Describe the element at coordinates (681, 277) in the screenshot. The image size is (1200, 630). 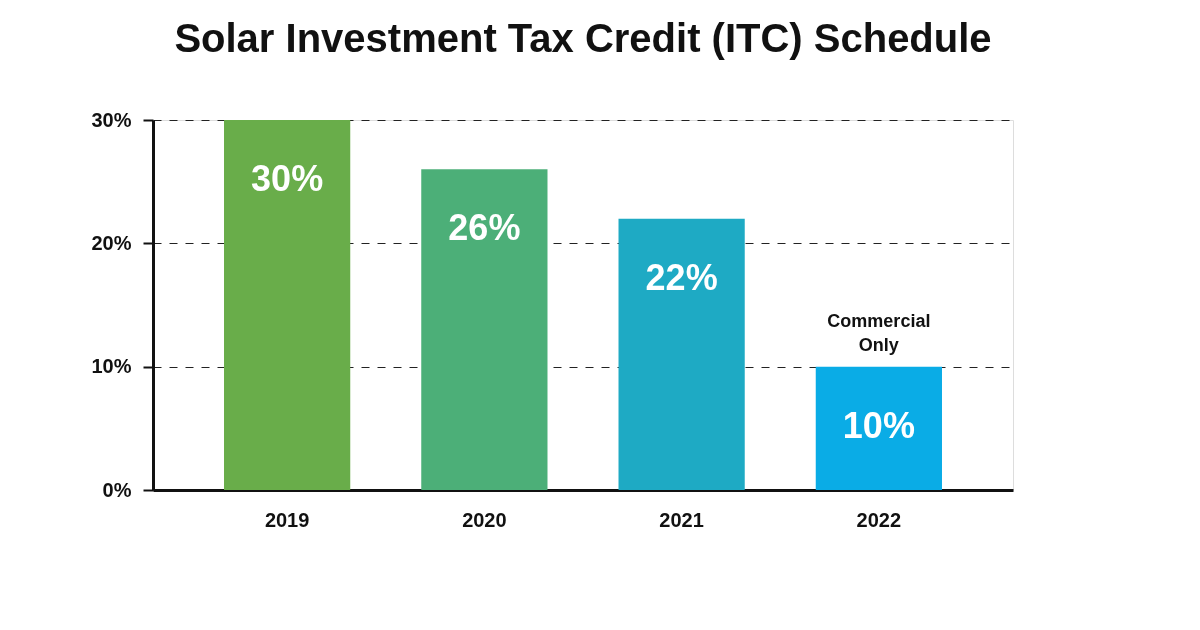
I see `data-label: 22%` at that location.